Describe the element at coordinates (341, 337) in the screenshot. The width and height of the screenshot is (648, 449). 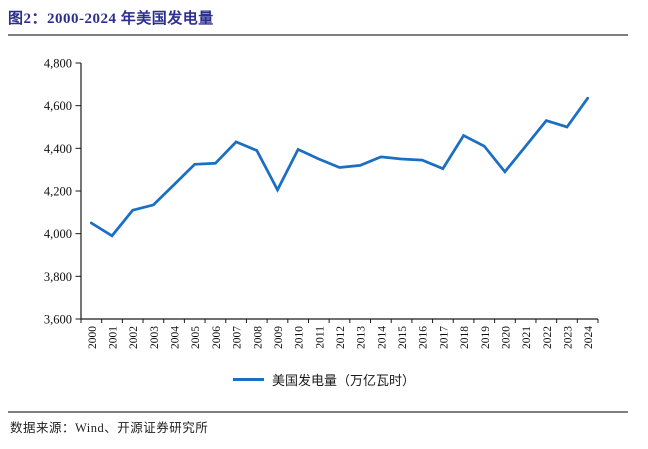
I see `x-axis-label: 2012` at that location.